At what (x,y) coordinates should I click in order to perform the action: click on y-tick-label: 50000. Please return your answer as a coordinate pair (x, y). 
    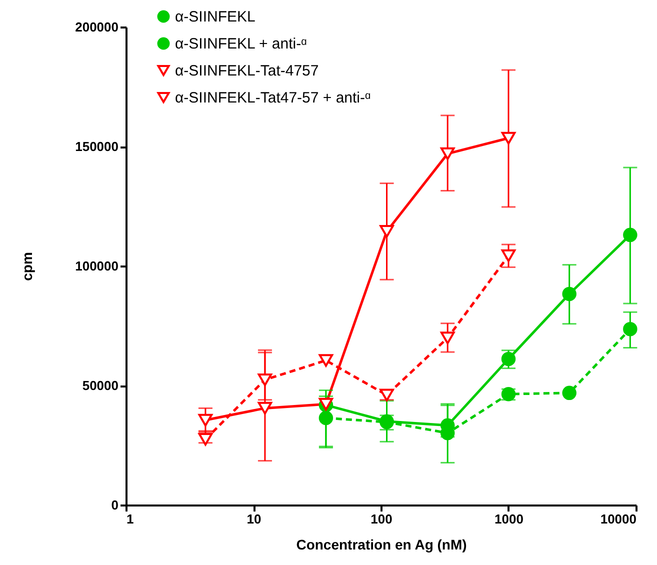
    Looking at the image, I should click on (100, 385).